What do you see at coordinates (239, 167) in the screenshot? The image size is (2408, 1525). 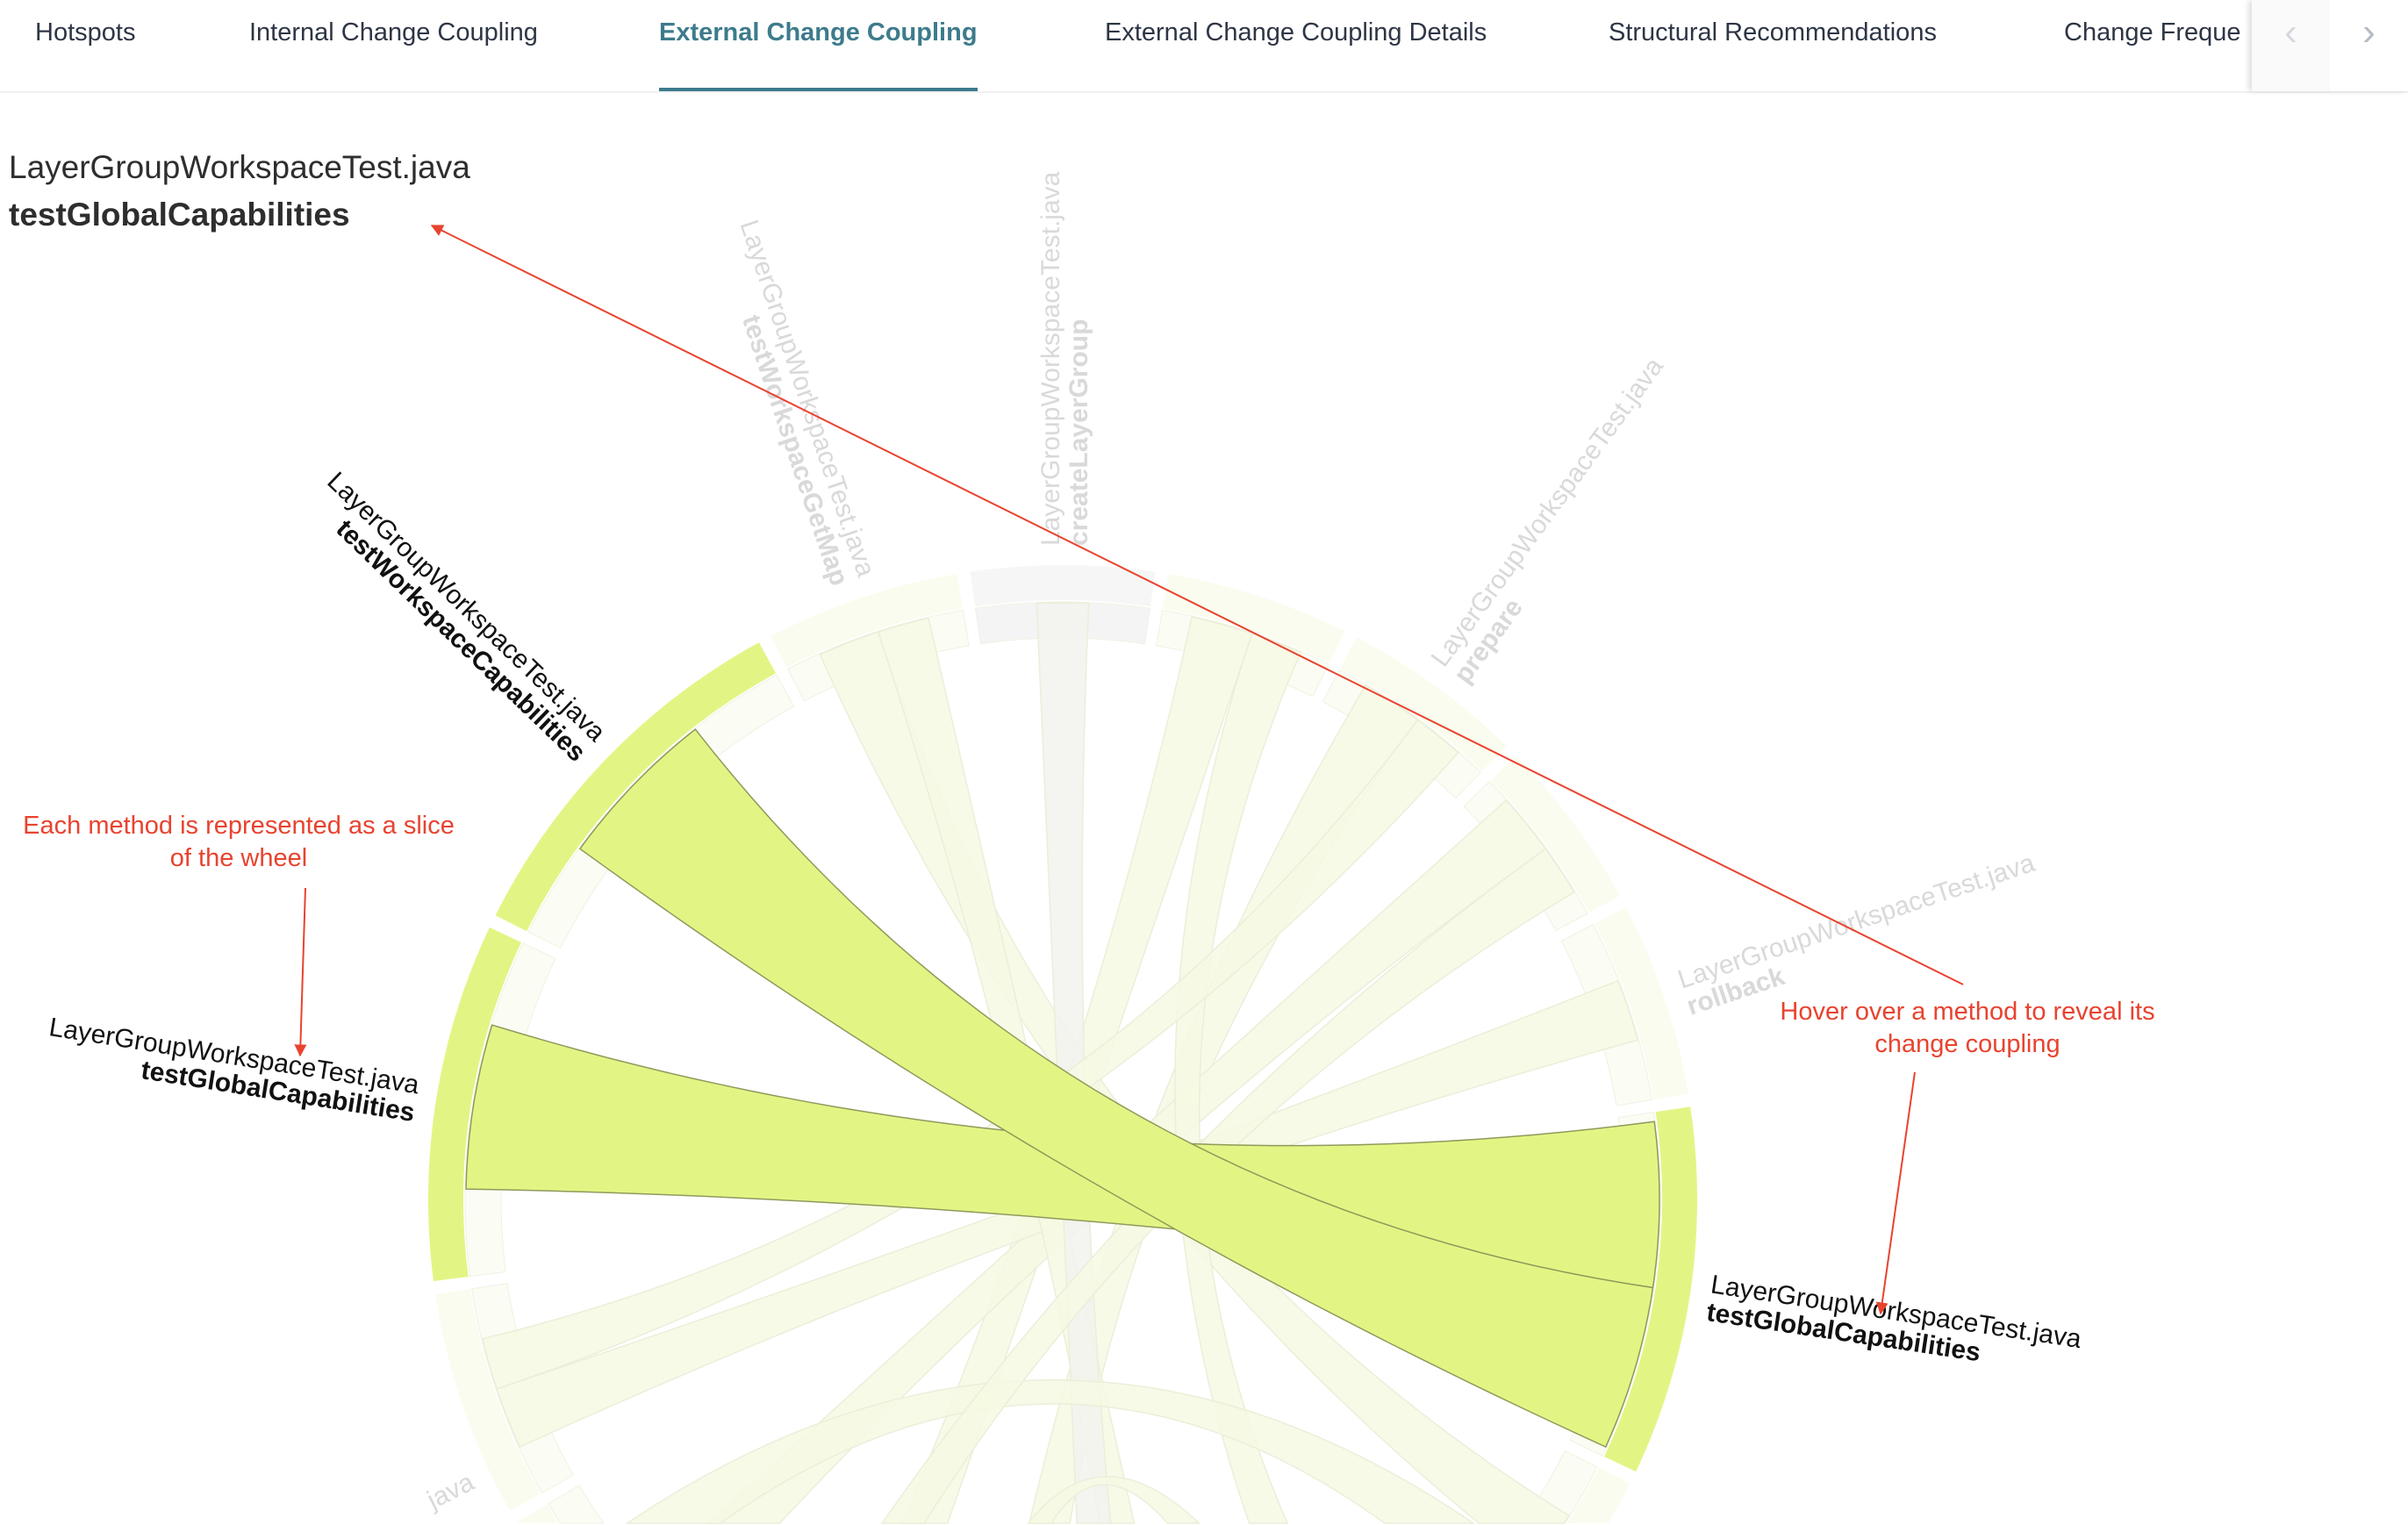 I see `selected-file-name: LayerGroupWorkspaceTest.java` at bounding box center [239, 167].